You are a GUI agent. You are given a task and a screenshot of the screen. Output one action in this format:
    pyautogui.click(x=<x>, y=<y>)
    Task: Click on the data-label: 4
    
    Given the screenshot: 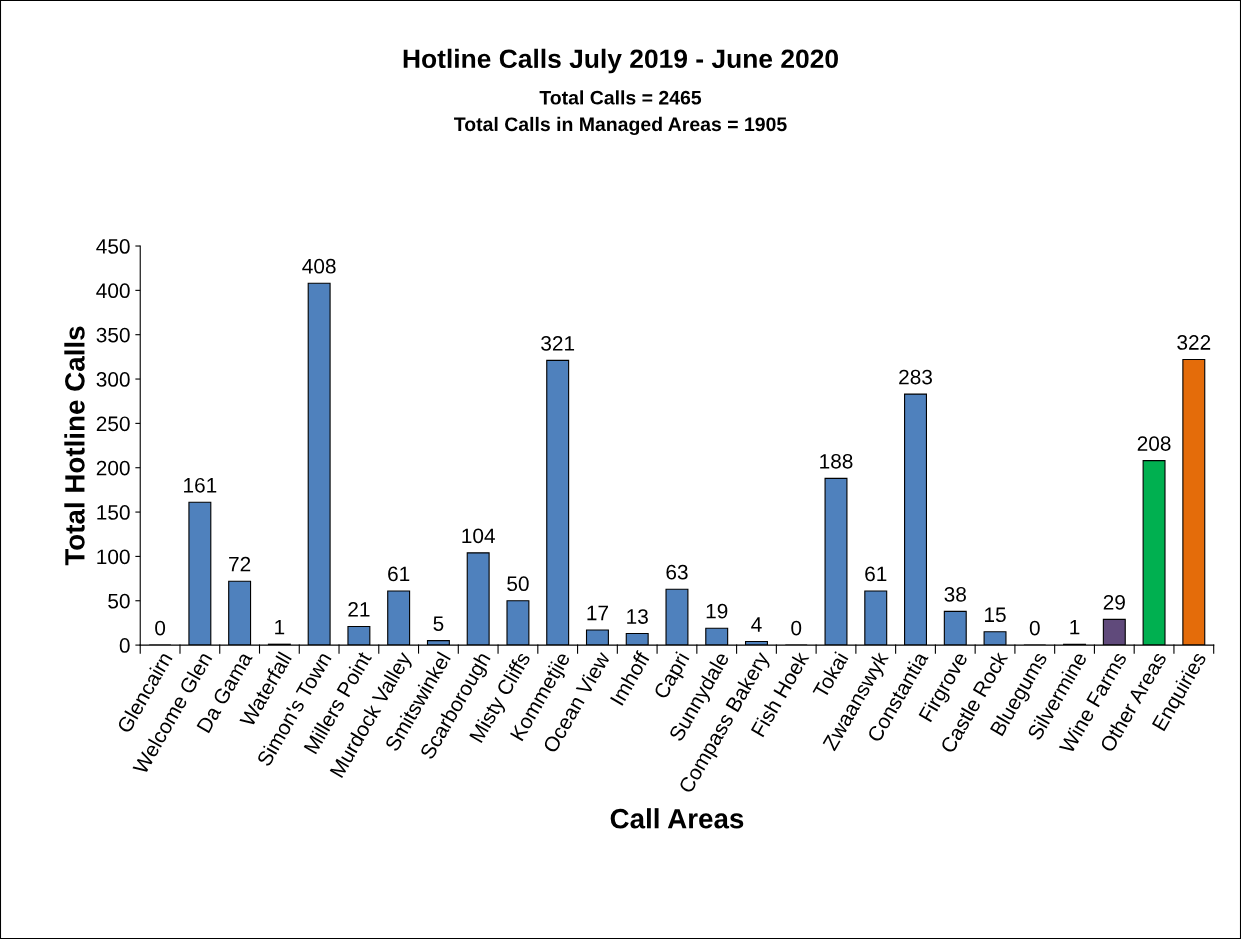 What is the action you would take?
    pyautogui.click(x=756, y=624)
    